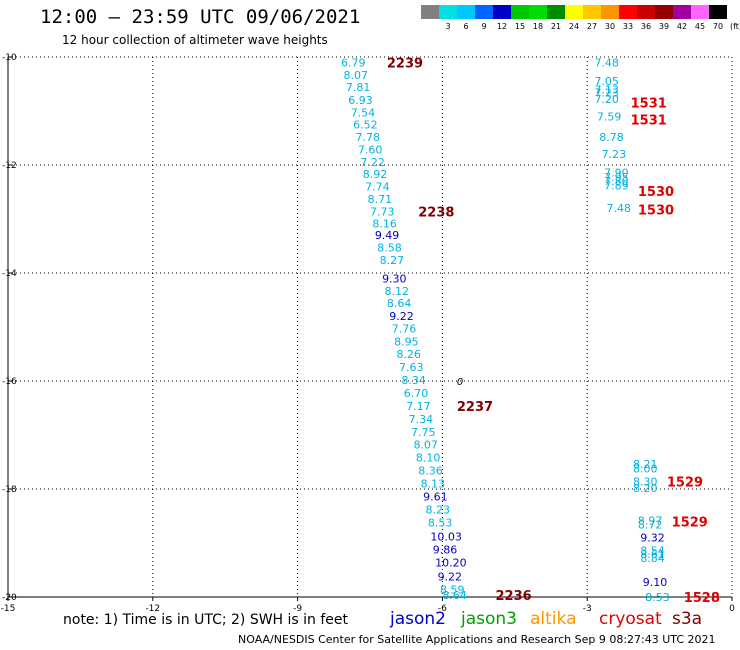 This screenshot has height=650, width=740. I want to click on x-tick-label: -3, so click(587, 609).